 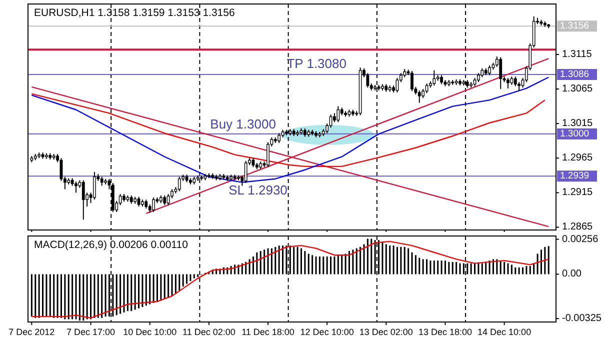 What do you see at coordinates (578, 89) in the screenshot?
I see `y-tick-label: 1.3065` at bounding box center [578, 89].